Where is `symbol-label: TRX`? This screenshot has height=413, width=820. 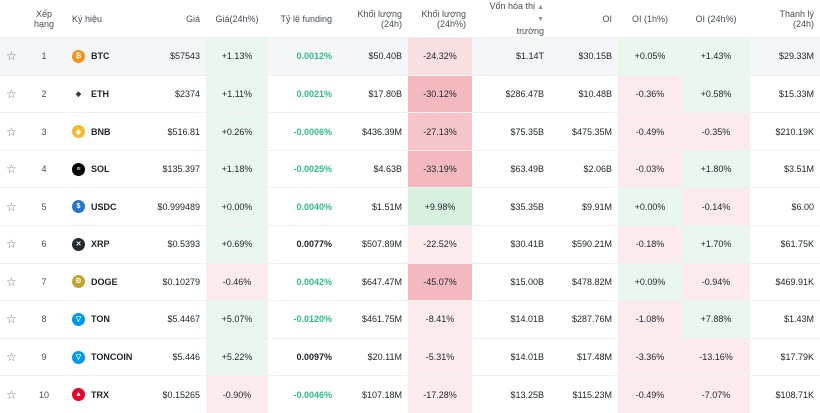 symbol-label: TRX is located at coordinates (100, 394).